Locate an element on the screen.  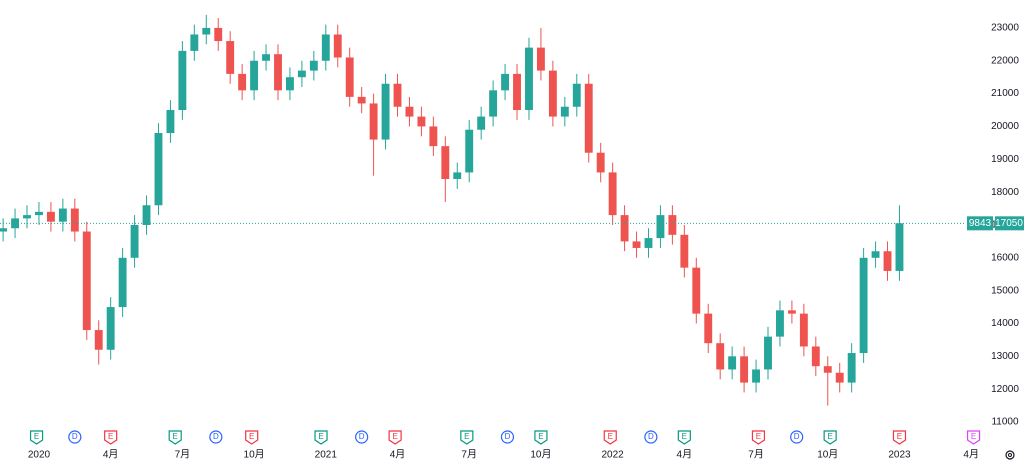
y-tick-label: 22000 is located at coordinates (1005, 60).